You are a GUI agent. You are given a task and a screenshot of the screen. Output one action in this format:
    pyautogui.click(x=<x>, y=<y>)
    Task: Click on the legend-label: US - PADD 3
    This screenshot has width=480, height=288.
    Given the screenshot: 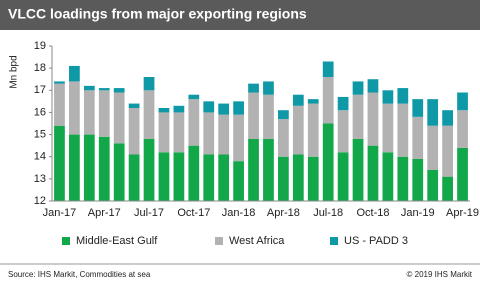 What is the action you would take?
    pyautogui.click(x=376, y=241)
    